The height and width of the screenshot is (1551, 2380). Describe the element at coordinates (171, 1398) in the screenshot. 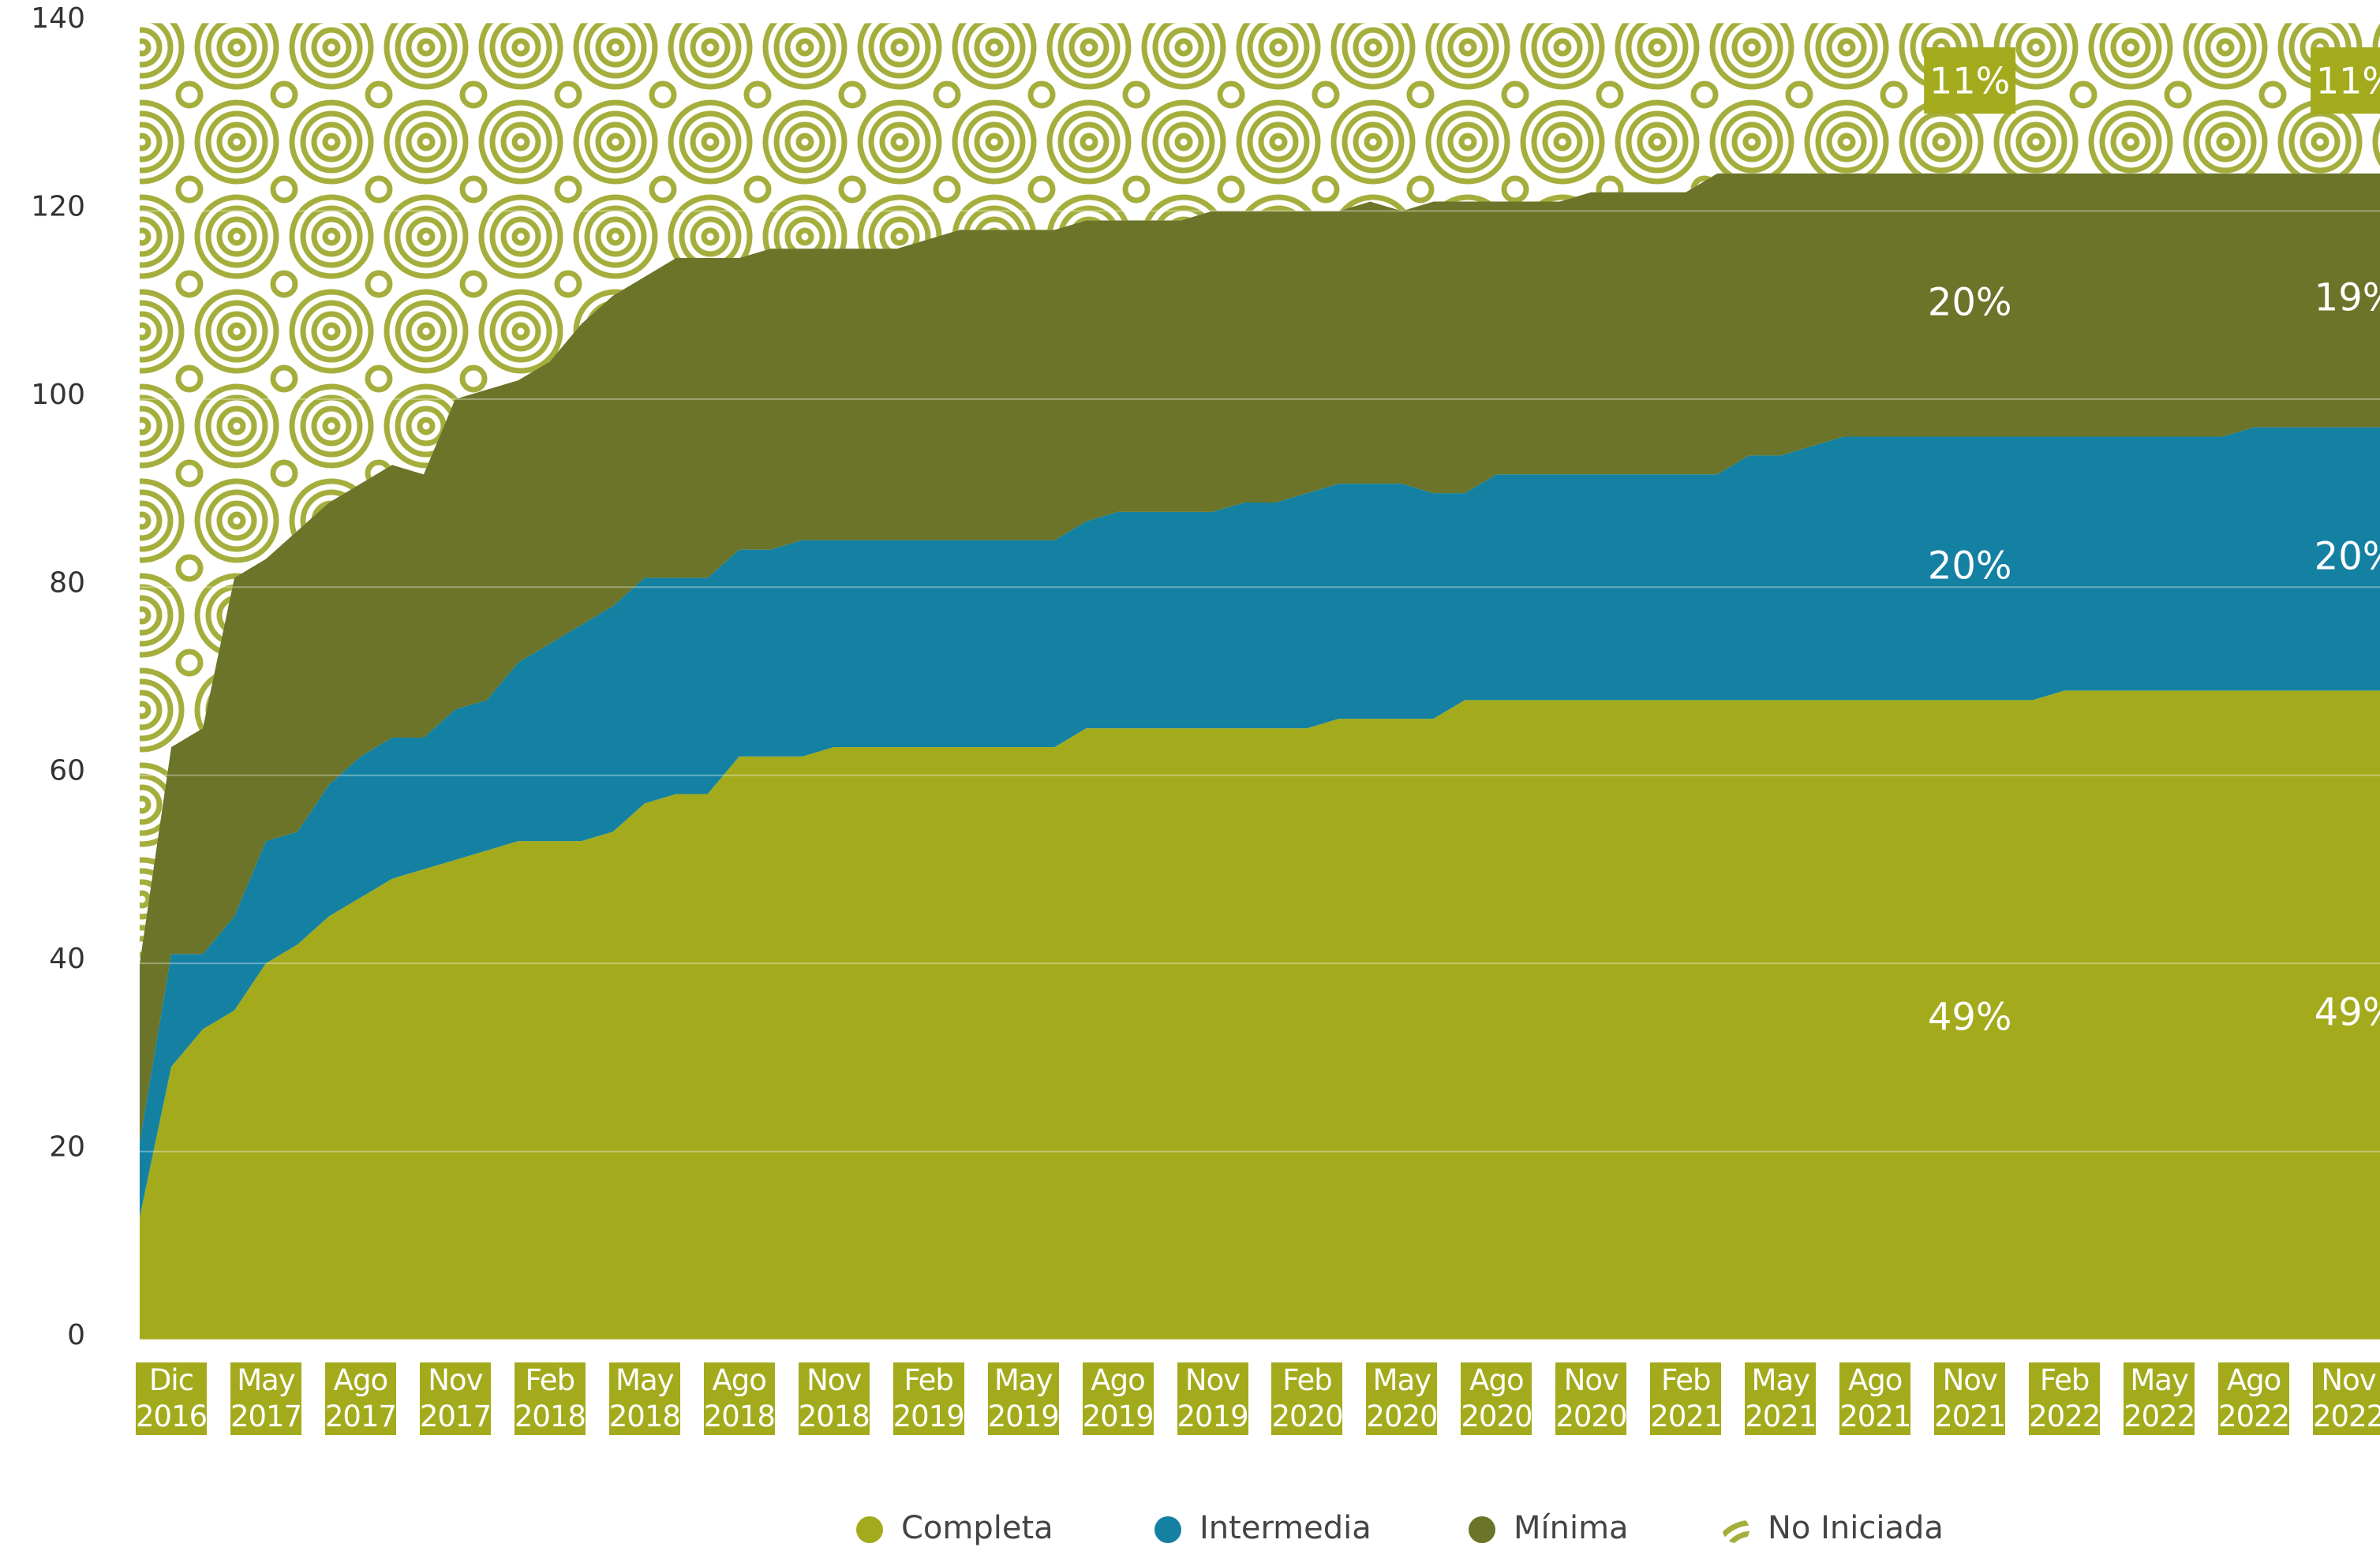

I see `x-tick-label: Dic 2016` at that location.